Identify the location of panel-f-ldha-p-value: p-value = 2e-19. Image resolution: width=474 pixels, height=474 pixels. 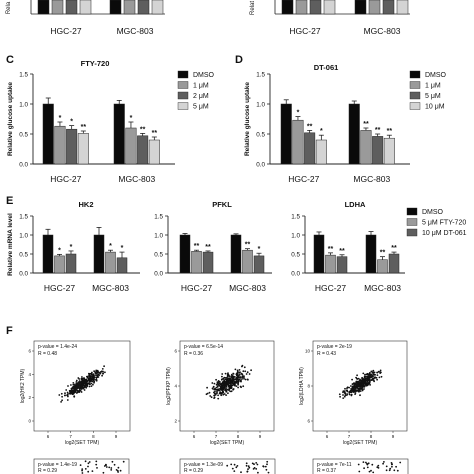
(334, 347).